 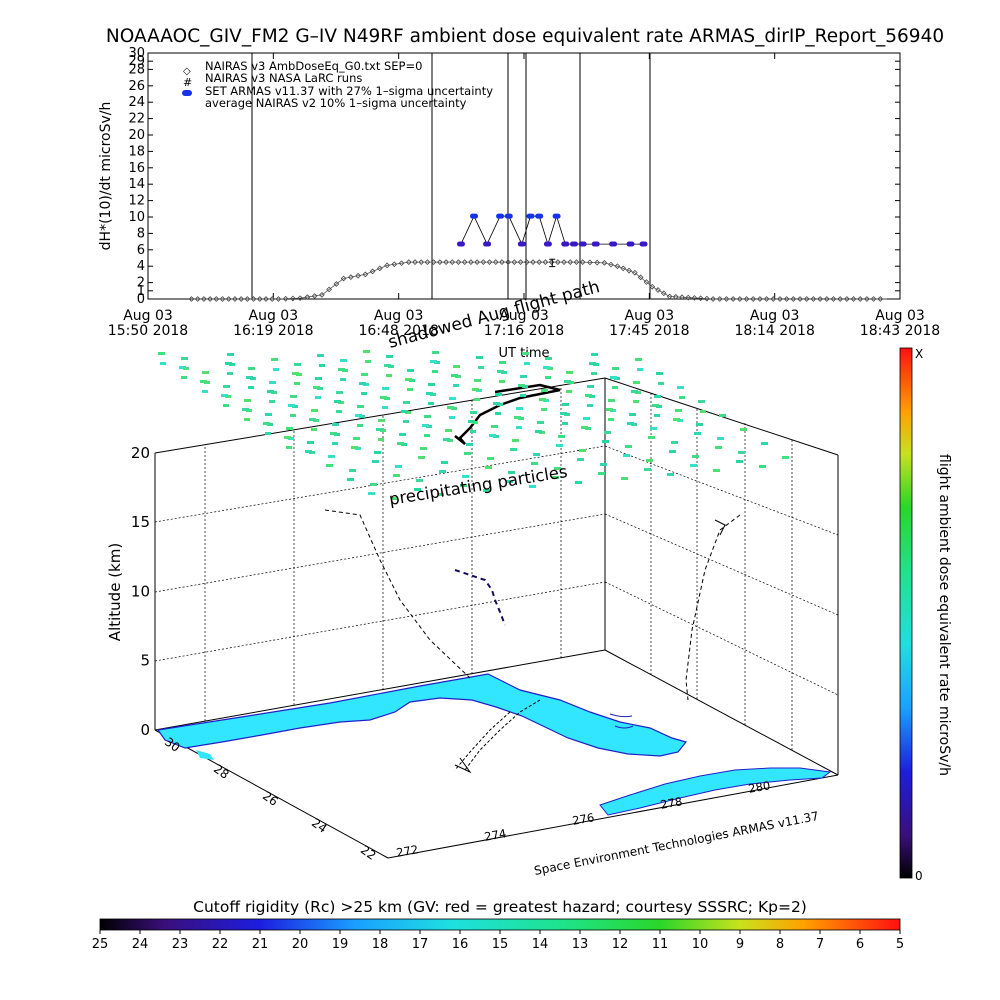 I want to click on x-tick-time-label: 16:48 2018, so click(x=398, y=331).